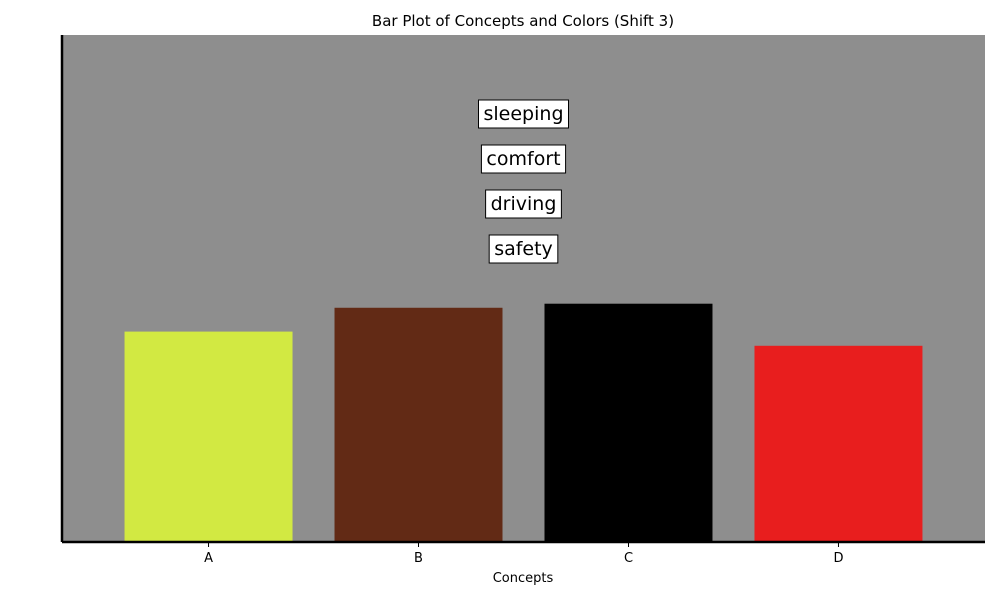 Image resolution: width=1000 pixels, height=600 pixels. I want to click on x-tick-label-c: C, so click(628, 558).